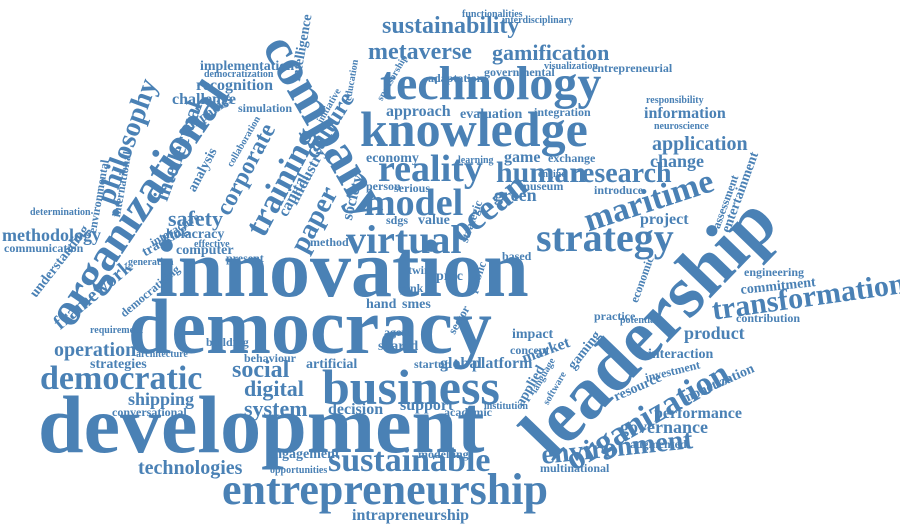 The width and height of the screenshot is (900, 528). I want to click on cloud-word-requirement: requirement, so click(116, 330).